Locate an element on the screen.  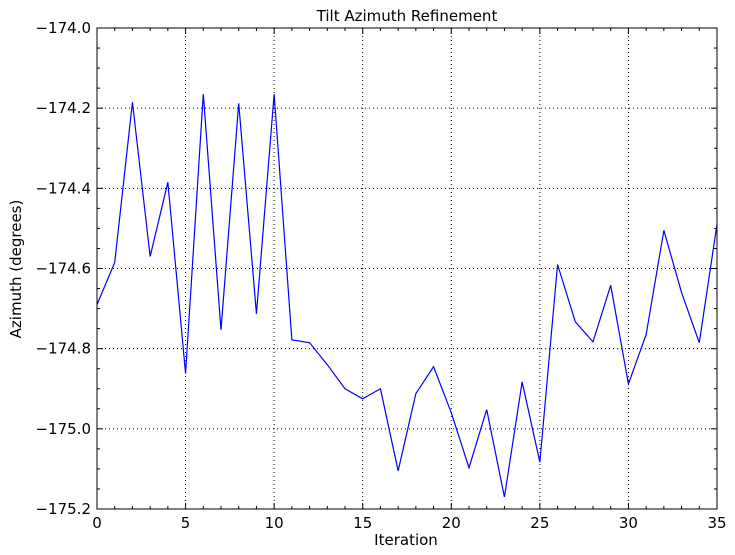
x-tick-label: 5 is located at coordinates (186, 523).